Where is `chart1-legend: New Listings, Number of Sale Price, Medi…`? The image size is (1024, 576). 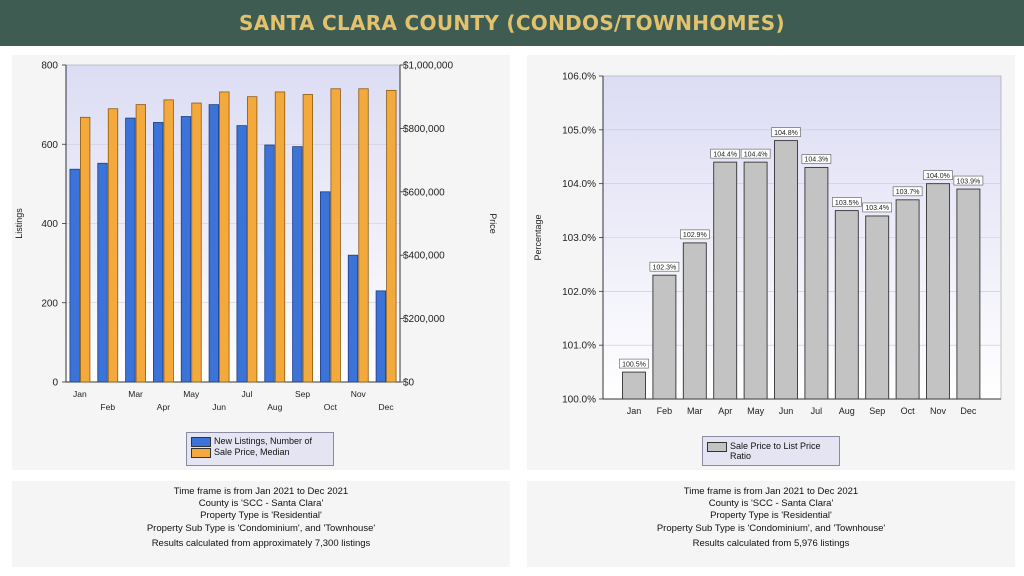 chart1-legend: New Listings, Number of Sale Price, Medi… is located at coordinates (260, 449).